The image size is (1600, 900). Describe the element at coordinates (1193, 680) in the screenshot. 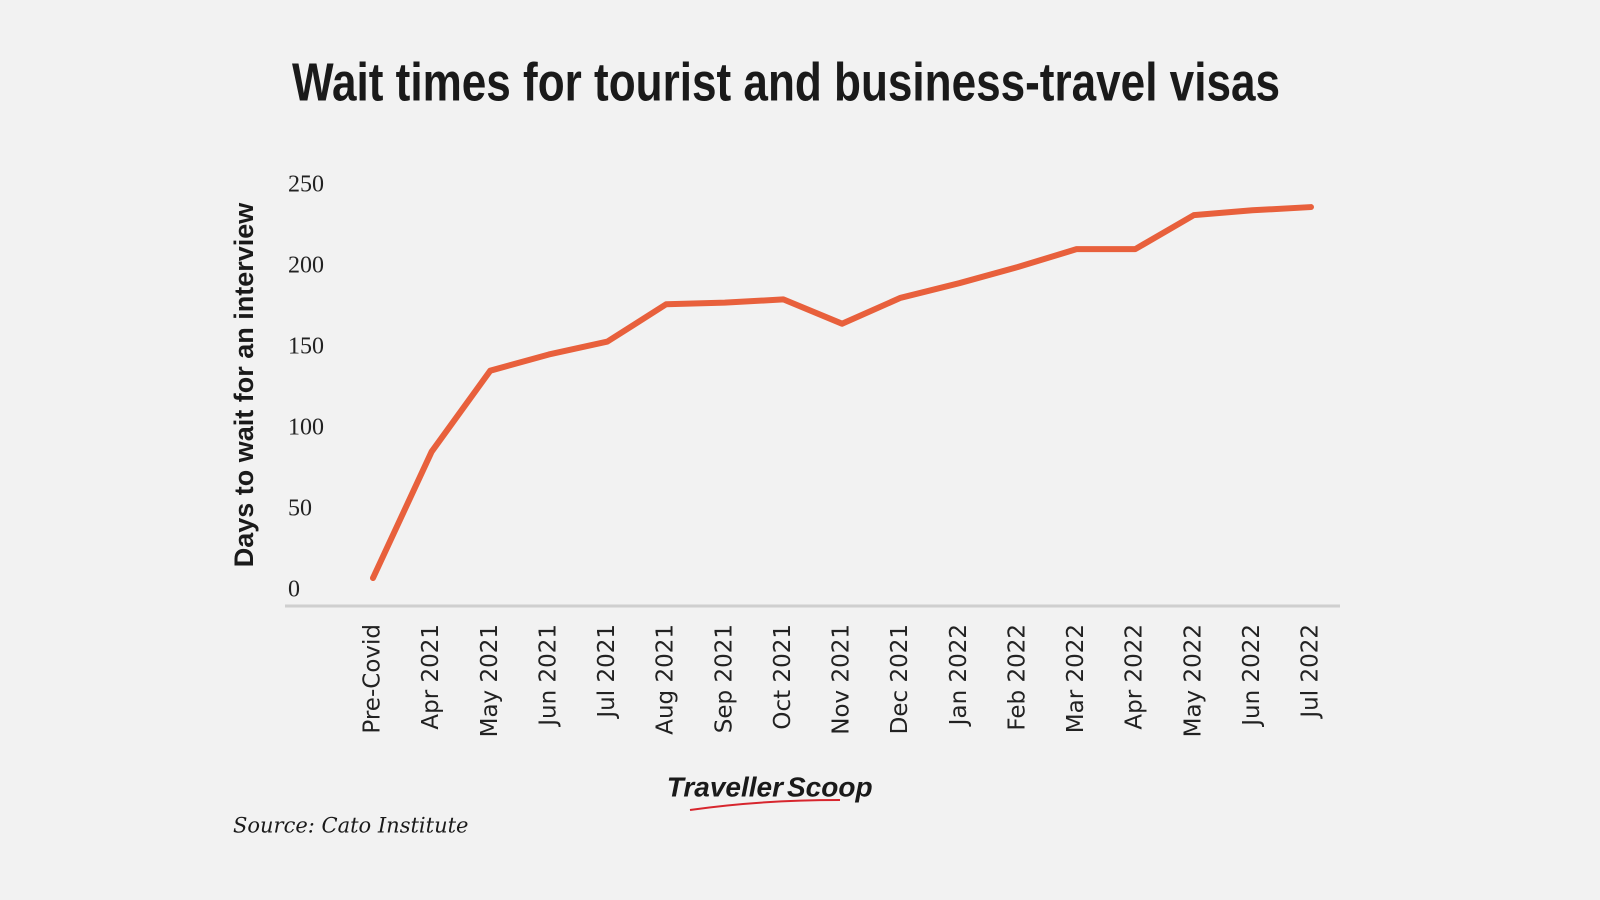

I see `x-tick-label: May 2022` at that location.